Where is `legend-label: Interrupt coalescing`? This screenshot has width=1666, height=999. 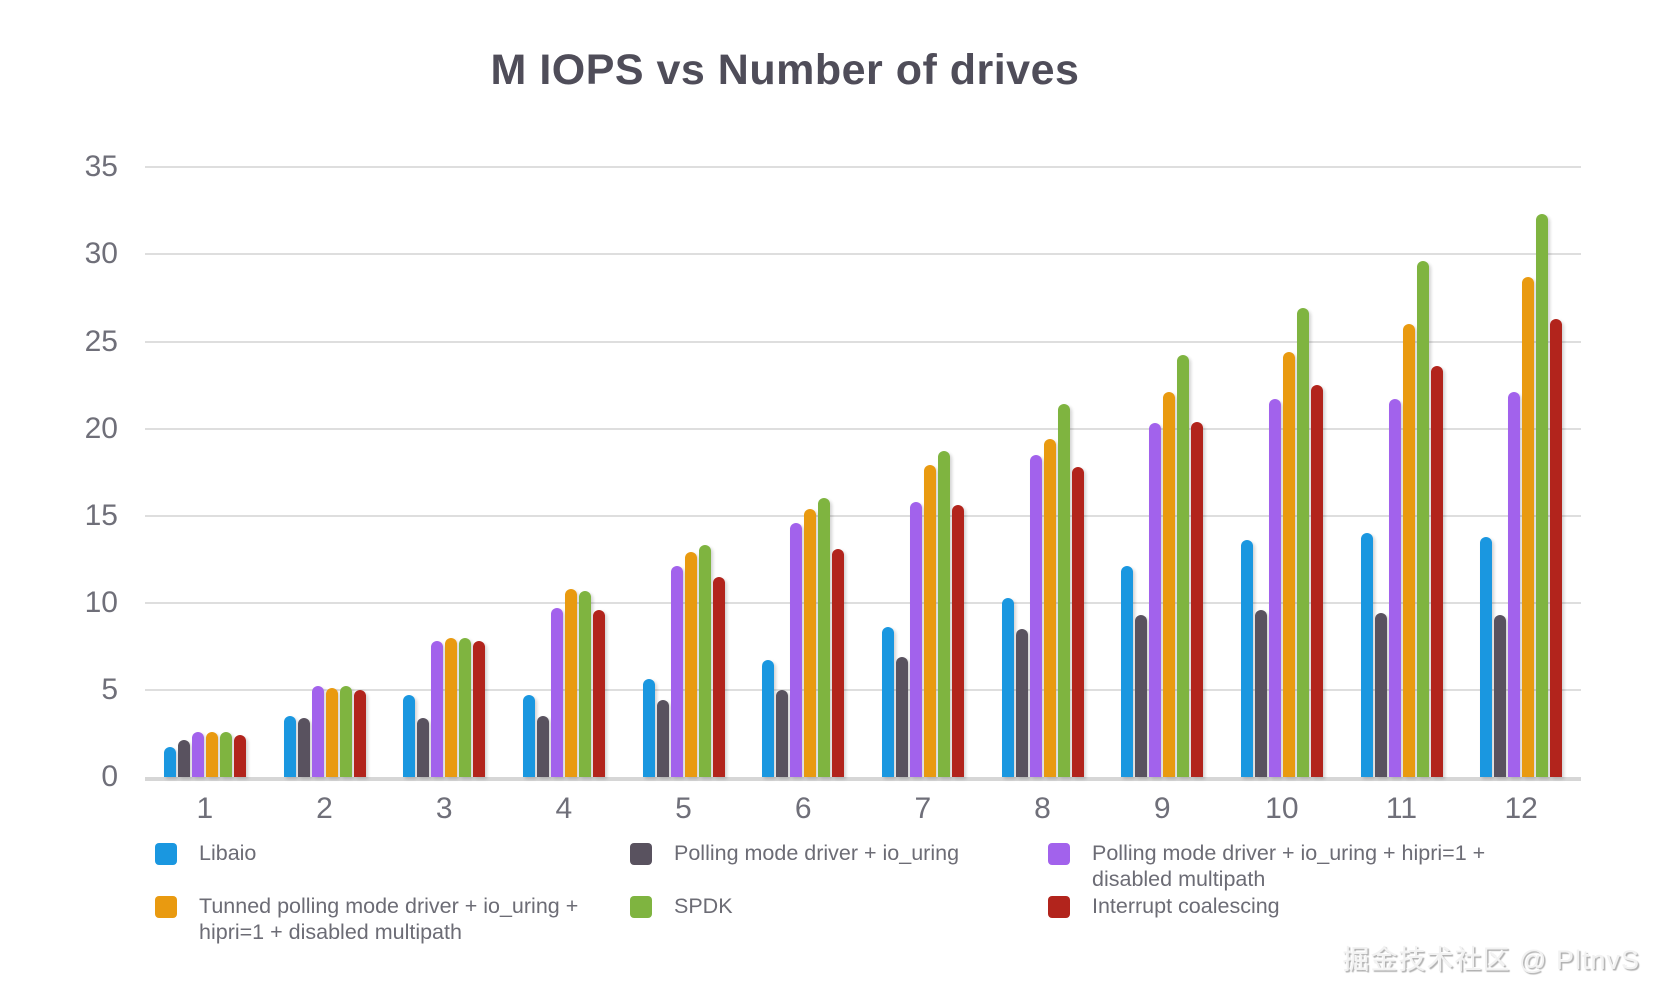
legend-label: Interrupt coalescing is located at coordinates (1186, 906).